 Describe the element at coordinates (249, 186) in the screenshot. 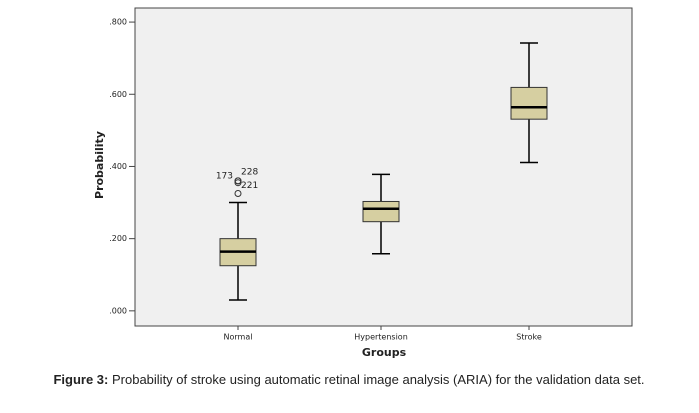

I see `outlier-label: 221` at that location.